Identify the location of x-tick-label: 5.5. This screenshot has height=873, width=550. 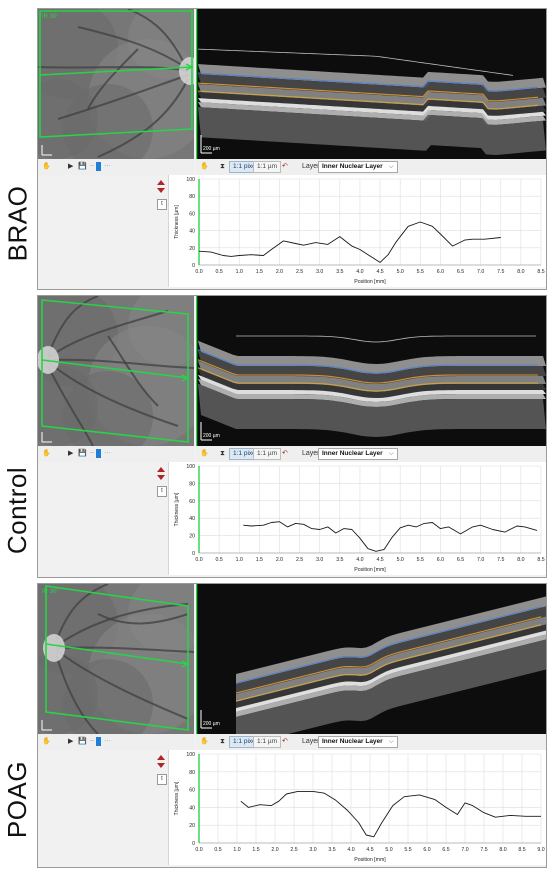
(420, 560).